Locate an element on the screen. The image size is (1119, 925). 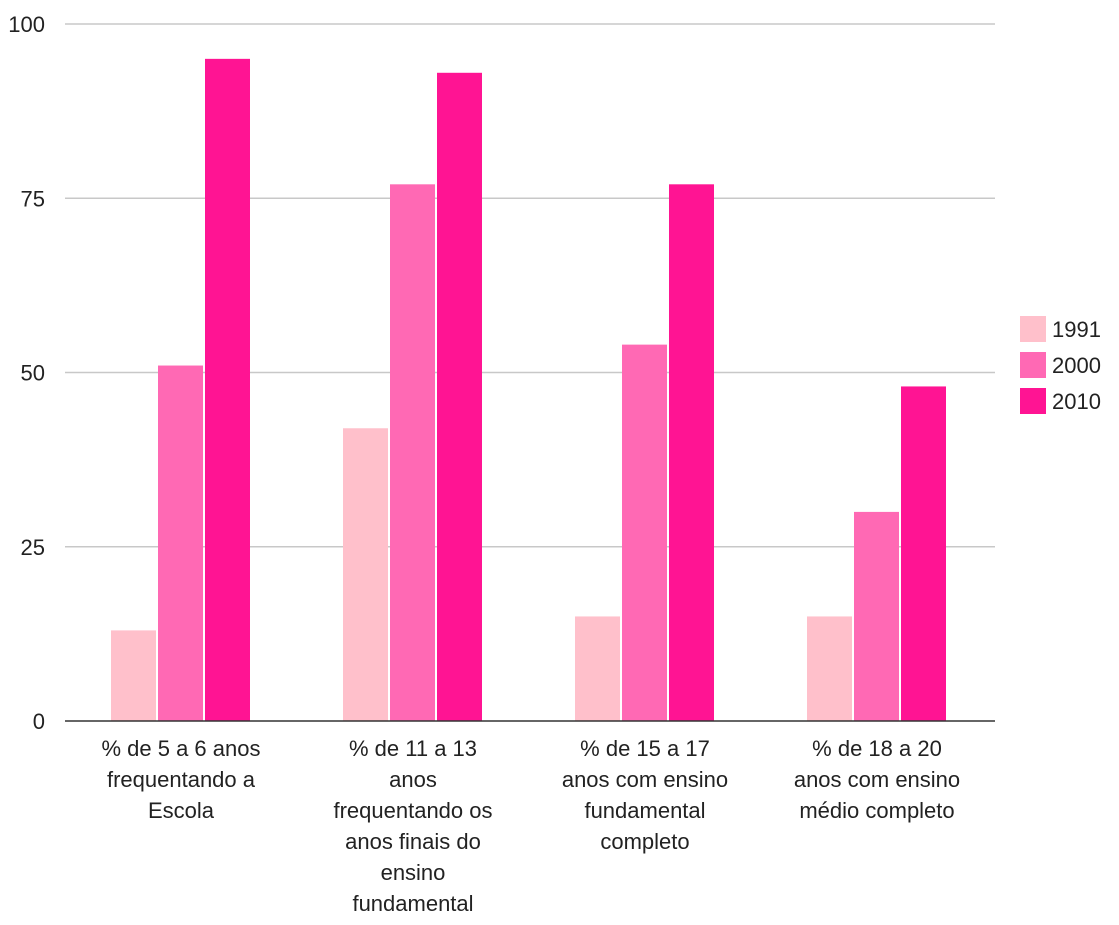
legend-item-2000: 2000 is located at coordinates (1060, 365).